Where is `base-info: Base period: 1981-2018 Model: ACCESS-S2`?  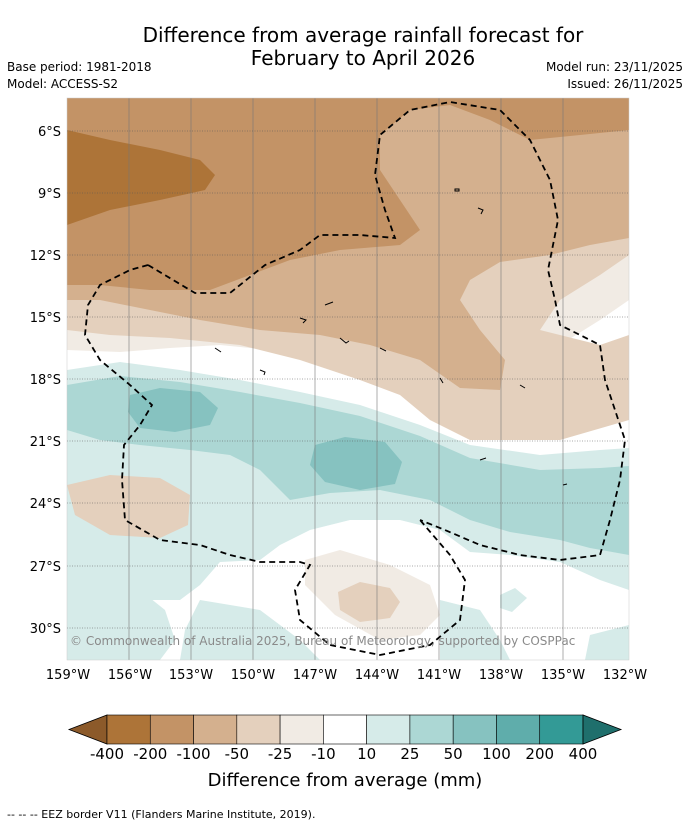
base-info: Base period: 1981-2018 Model: ACCESS-S2 is located at coordinates (79, 76).